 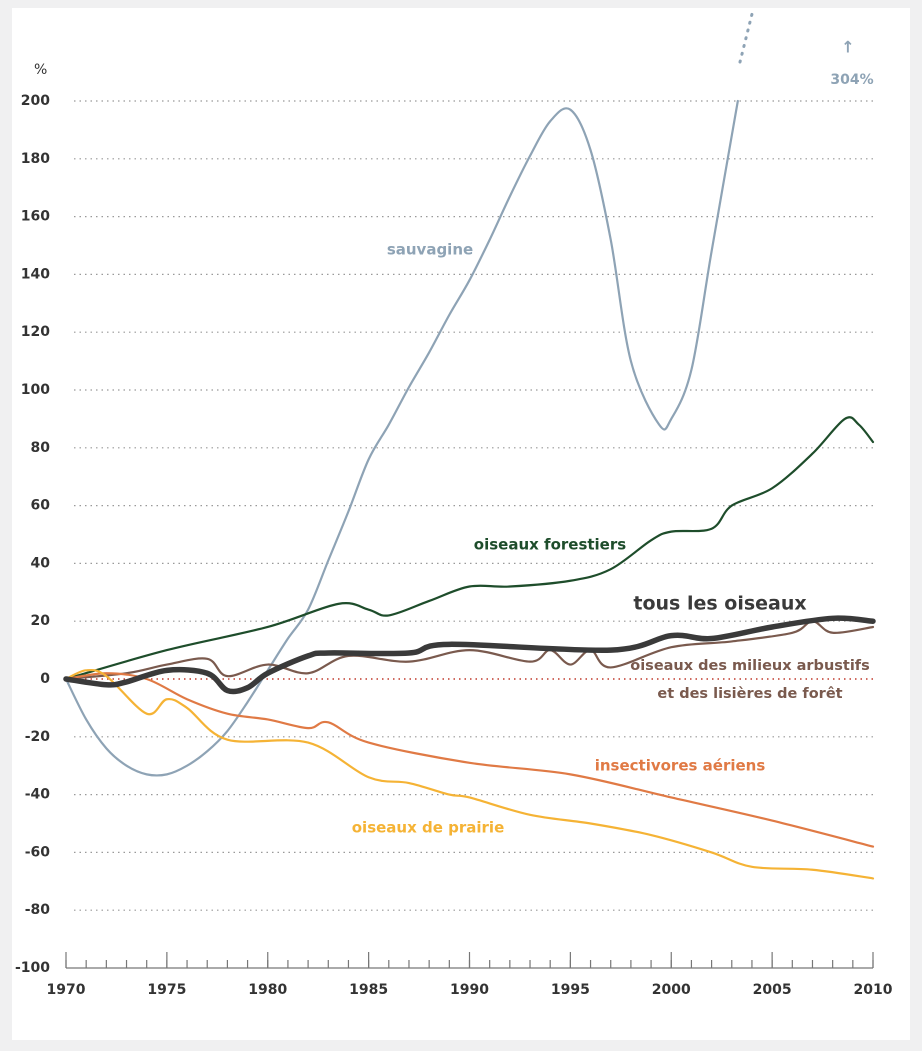 I want to click on series-label: oiseaux des milieux arbustifs, so click(x=749, y=666).